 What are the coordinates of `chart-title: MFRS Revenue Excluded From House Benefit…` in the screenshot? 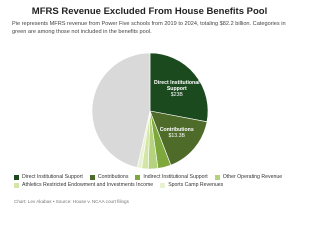 It's located at (149, 11).